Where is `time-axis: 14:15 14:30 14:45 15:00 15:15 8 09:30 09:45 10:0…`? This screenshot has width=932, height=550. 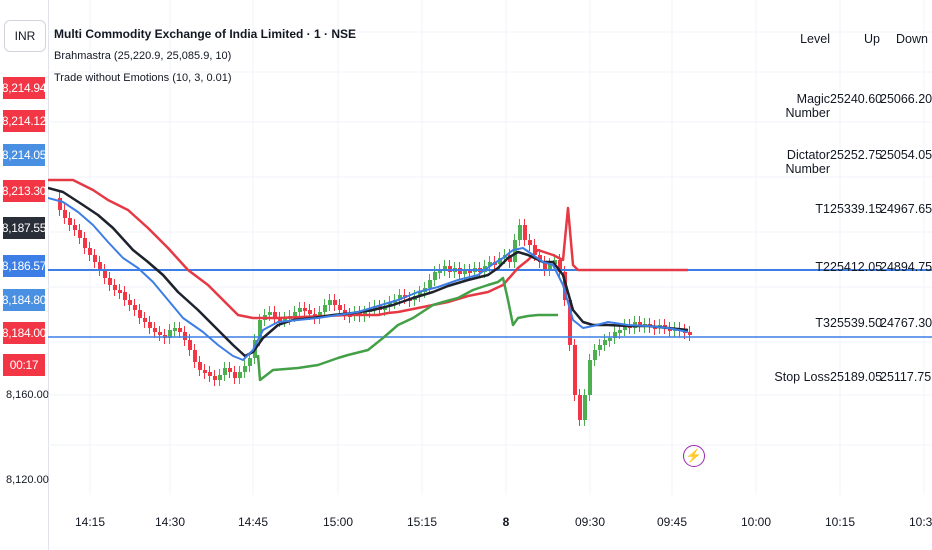
time-axis: 14:15 14:30 14:45 15:00 15:15 8 09:30 09:45 10:0… is located at coordinates (490, 527).